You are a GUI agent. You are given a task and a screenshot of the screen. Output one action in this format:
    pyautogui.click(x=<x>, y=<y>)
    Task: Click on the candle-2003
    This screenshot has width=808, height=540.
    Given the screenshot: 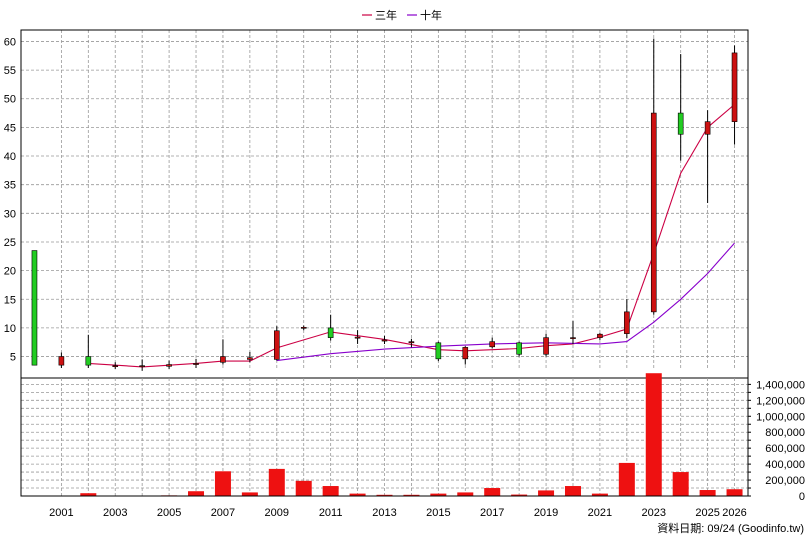 What is the action you would take?
    pyautogui.click(x=115, y=366)
    